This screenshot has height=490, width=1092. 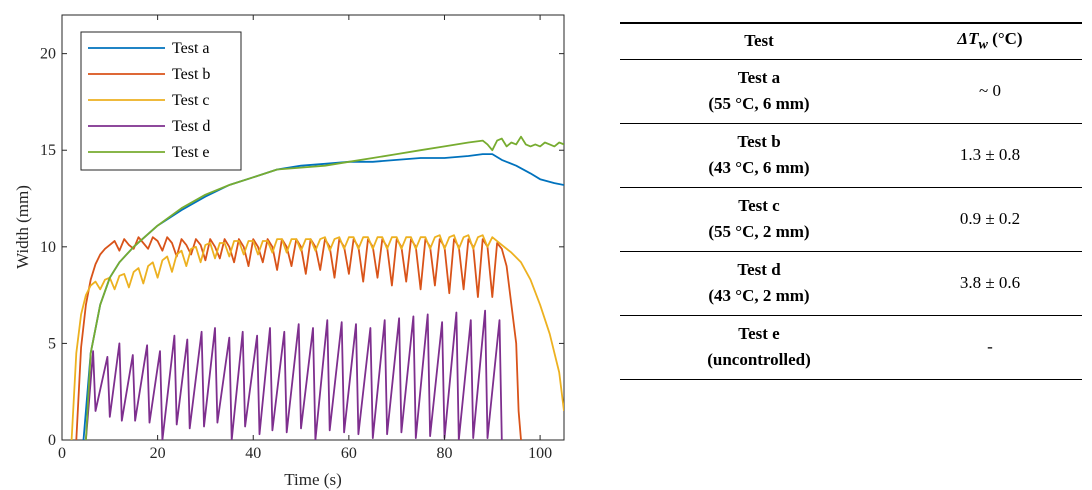 What do you see at coordinates (990, 91) in the screenshot?
I see `delta-tw-value: ~ 0` at bounding box center [990, 91].